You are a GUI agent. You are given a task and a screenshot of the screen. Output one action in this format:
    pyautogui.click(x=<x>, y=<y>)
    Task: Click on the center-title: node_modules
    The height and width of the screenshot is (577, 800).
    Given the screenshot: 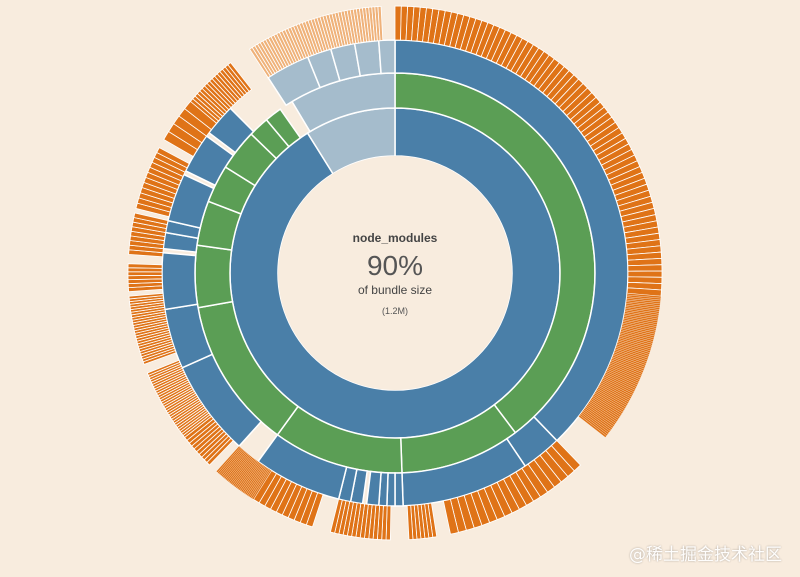 What is the action you would take?
    pyautogui.click(x=395, y=238)
    